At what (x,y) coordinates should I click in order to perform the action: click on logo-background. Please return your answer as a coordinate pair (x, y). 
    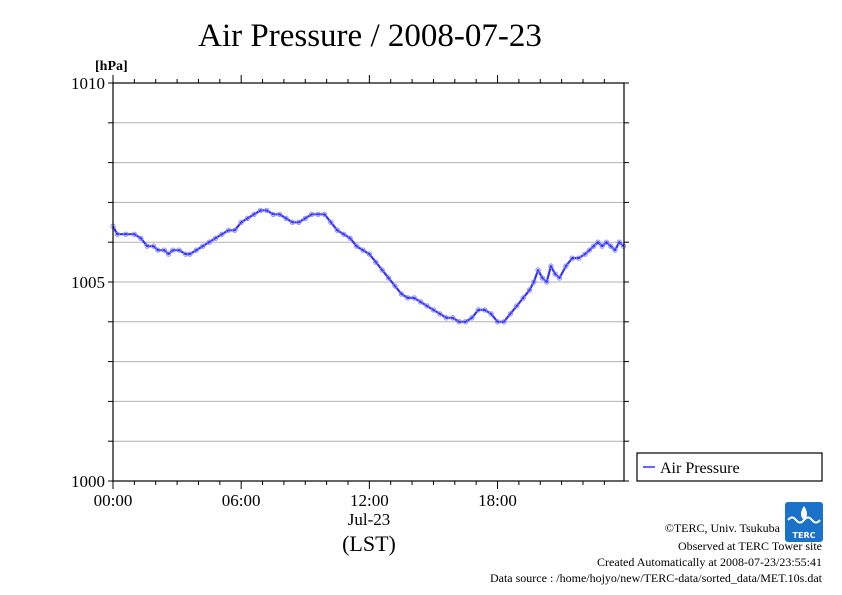
    Looking at the image, I should click on (804, 522).